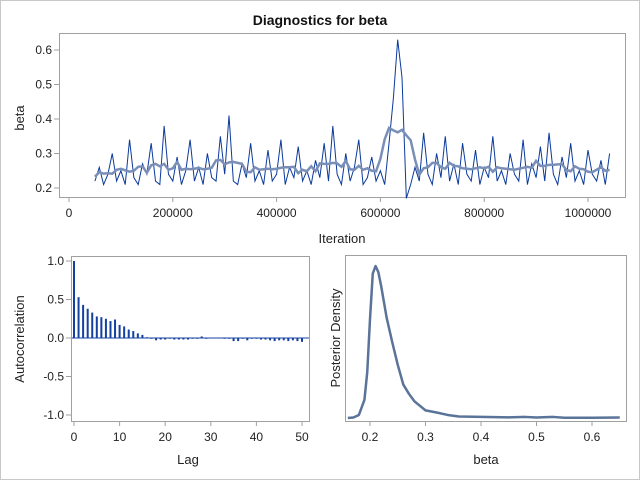  What do you see at coordinates (211, 437) in the screenshot?
I see `acf-xtick-label: 30` at bounding box center [211, 437].